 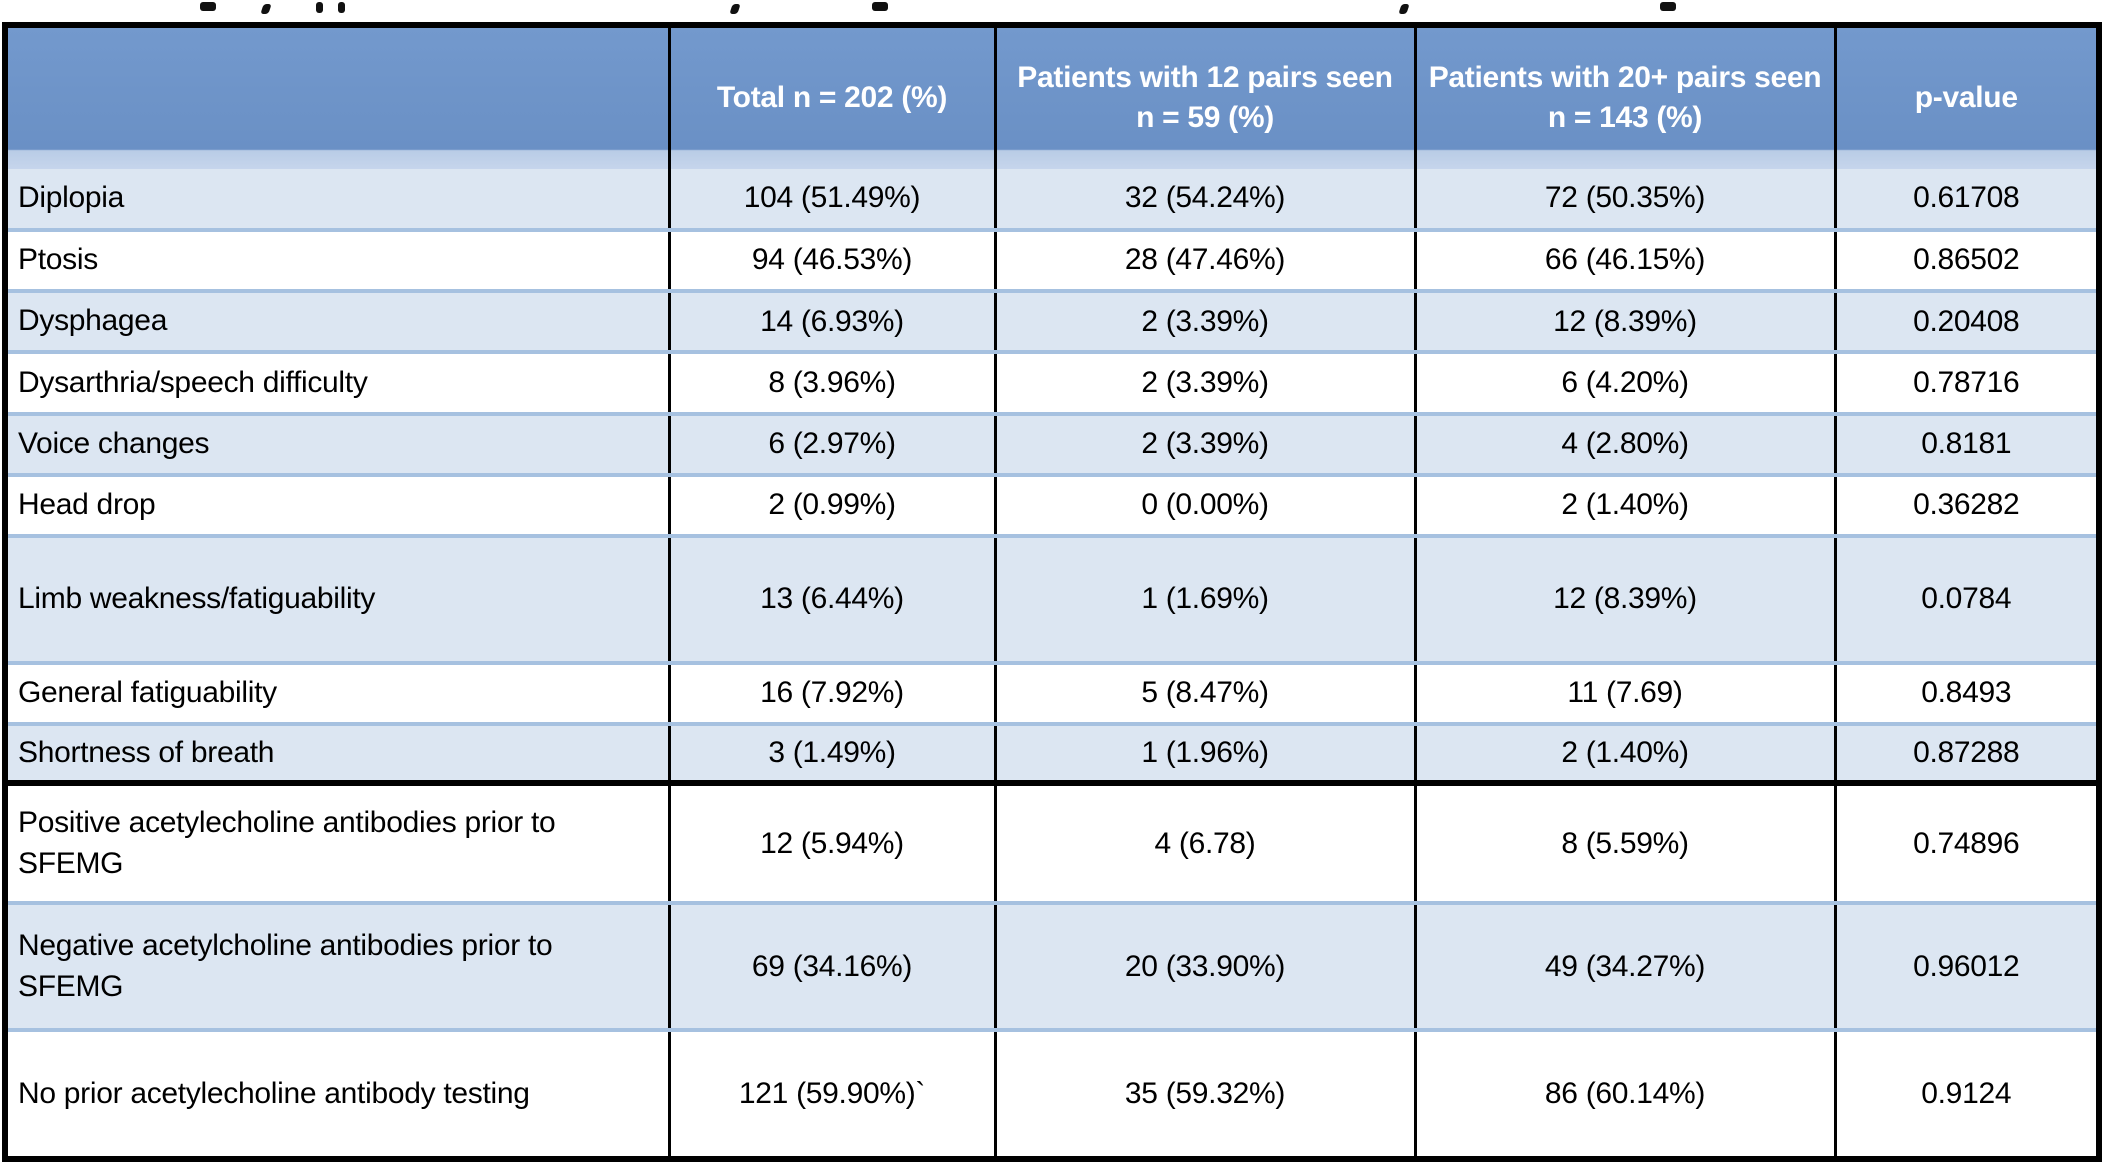 What do you see at coordinates (337, 97) in the screenshot?
I see `header-blank-cell` at bounding box center [337, 97].